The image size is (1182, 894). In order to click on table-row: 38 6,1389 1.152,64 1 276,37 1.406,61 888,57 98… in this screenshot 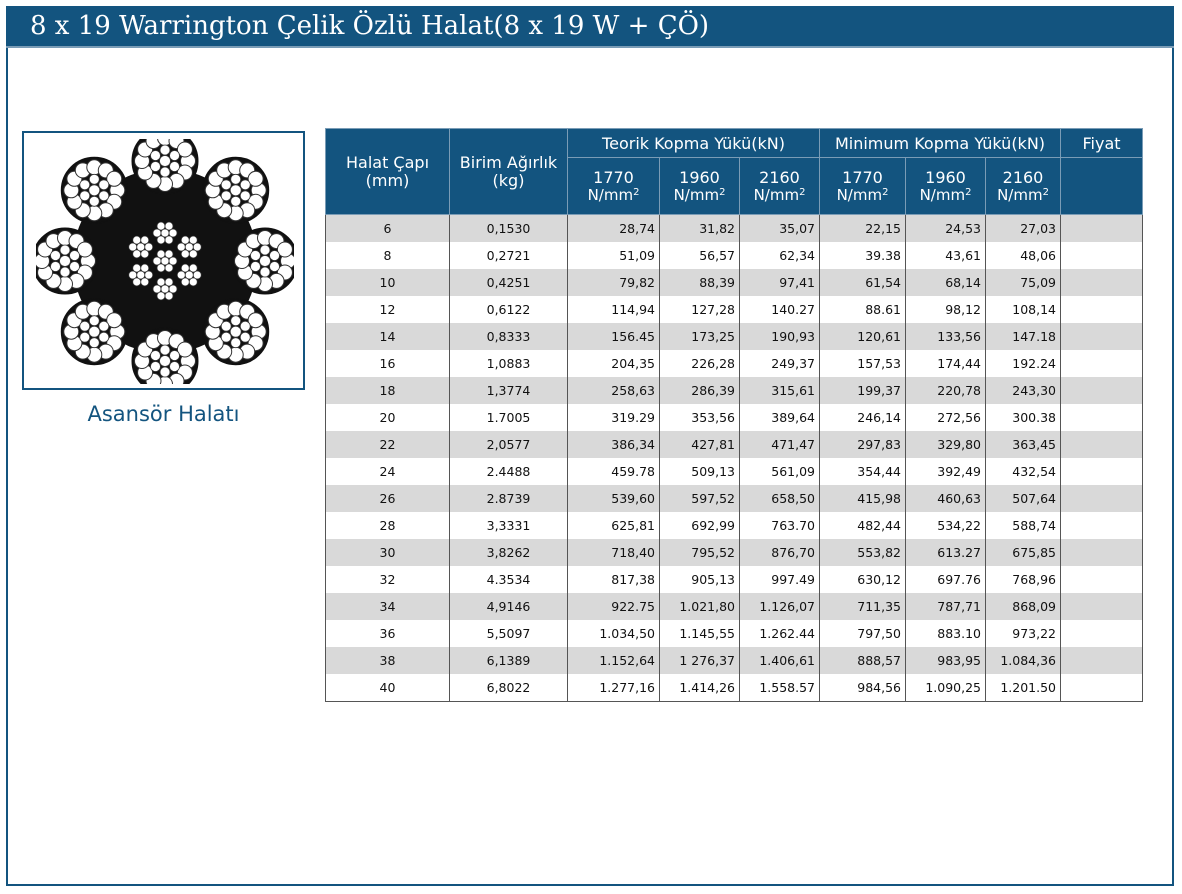, I will do `click(734, 660)`.